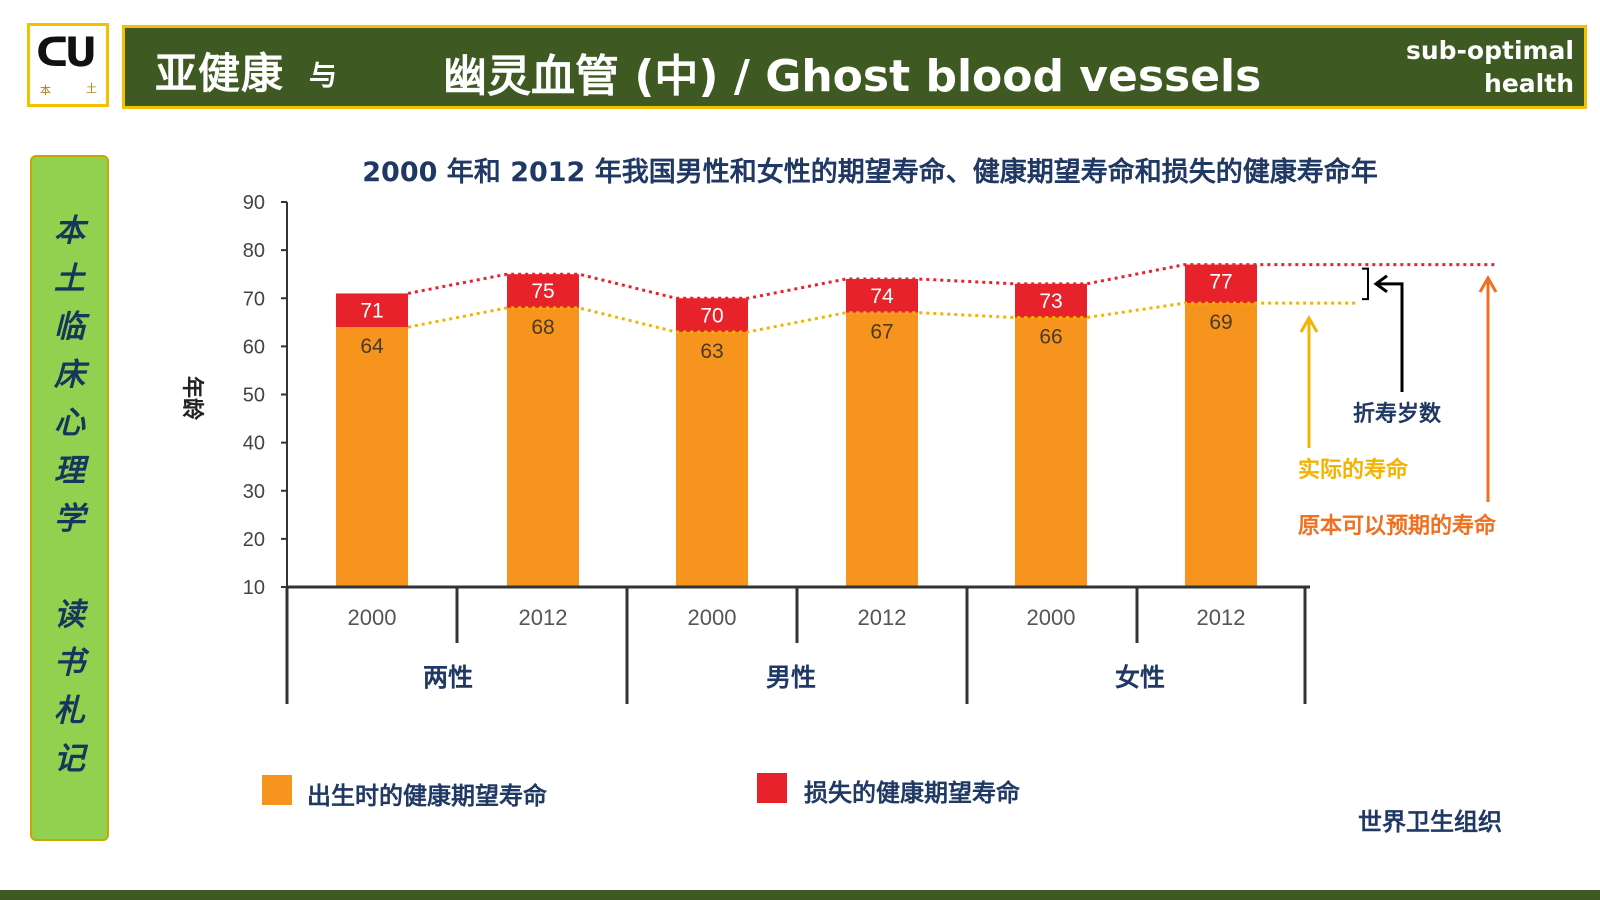 The image size is (1600, 900). What do you see at coordinates (800, 895) in the screenshot?
I see `bottom-bar` at bounding box center [800, 895].